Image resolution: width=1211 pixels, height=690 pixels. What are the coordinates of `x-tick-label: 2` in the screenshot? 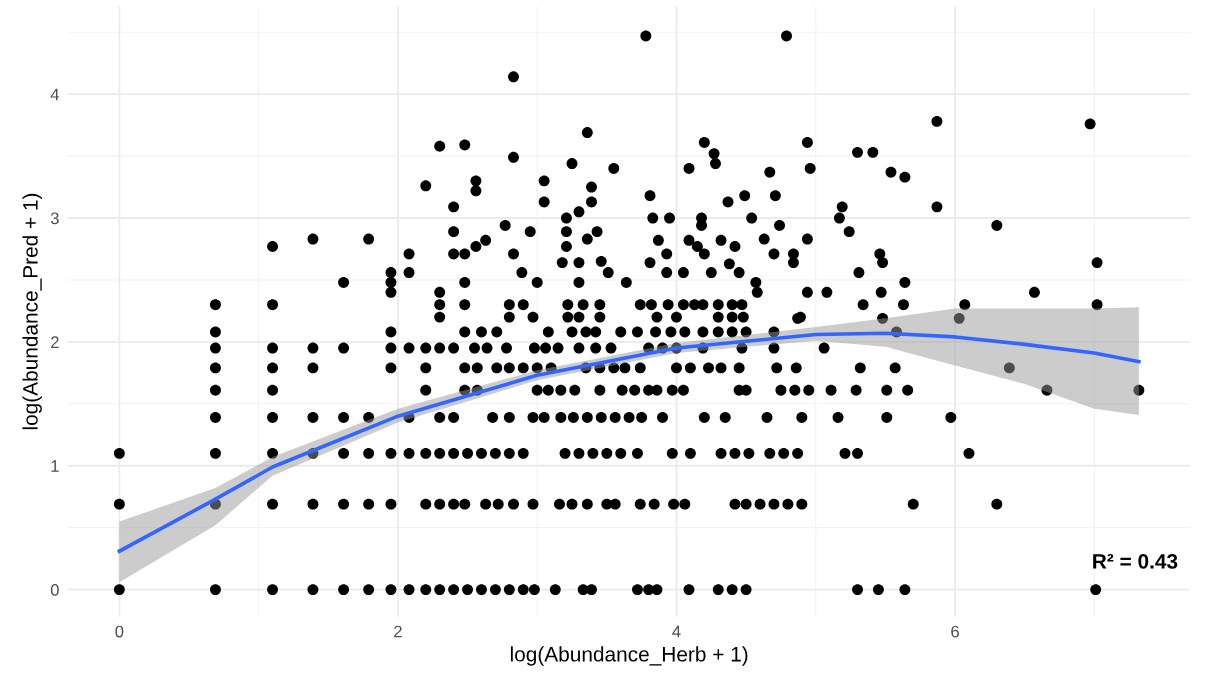 It's located at (398, 631).